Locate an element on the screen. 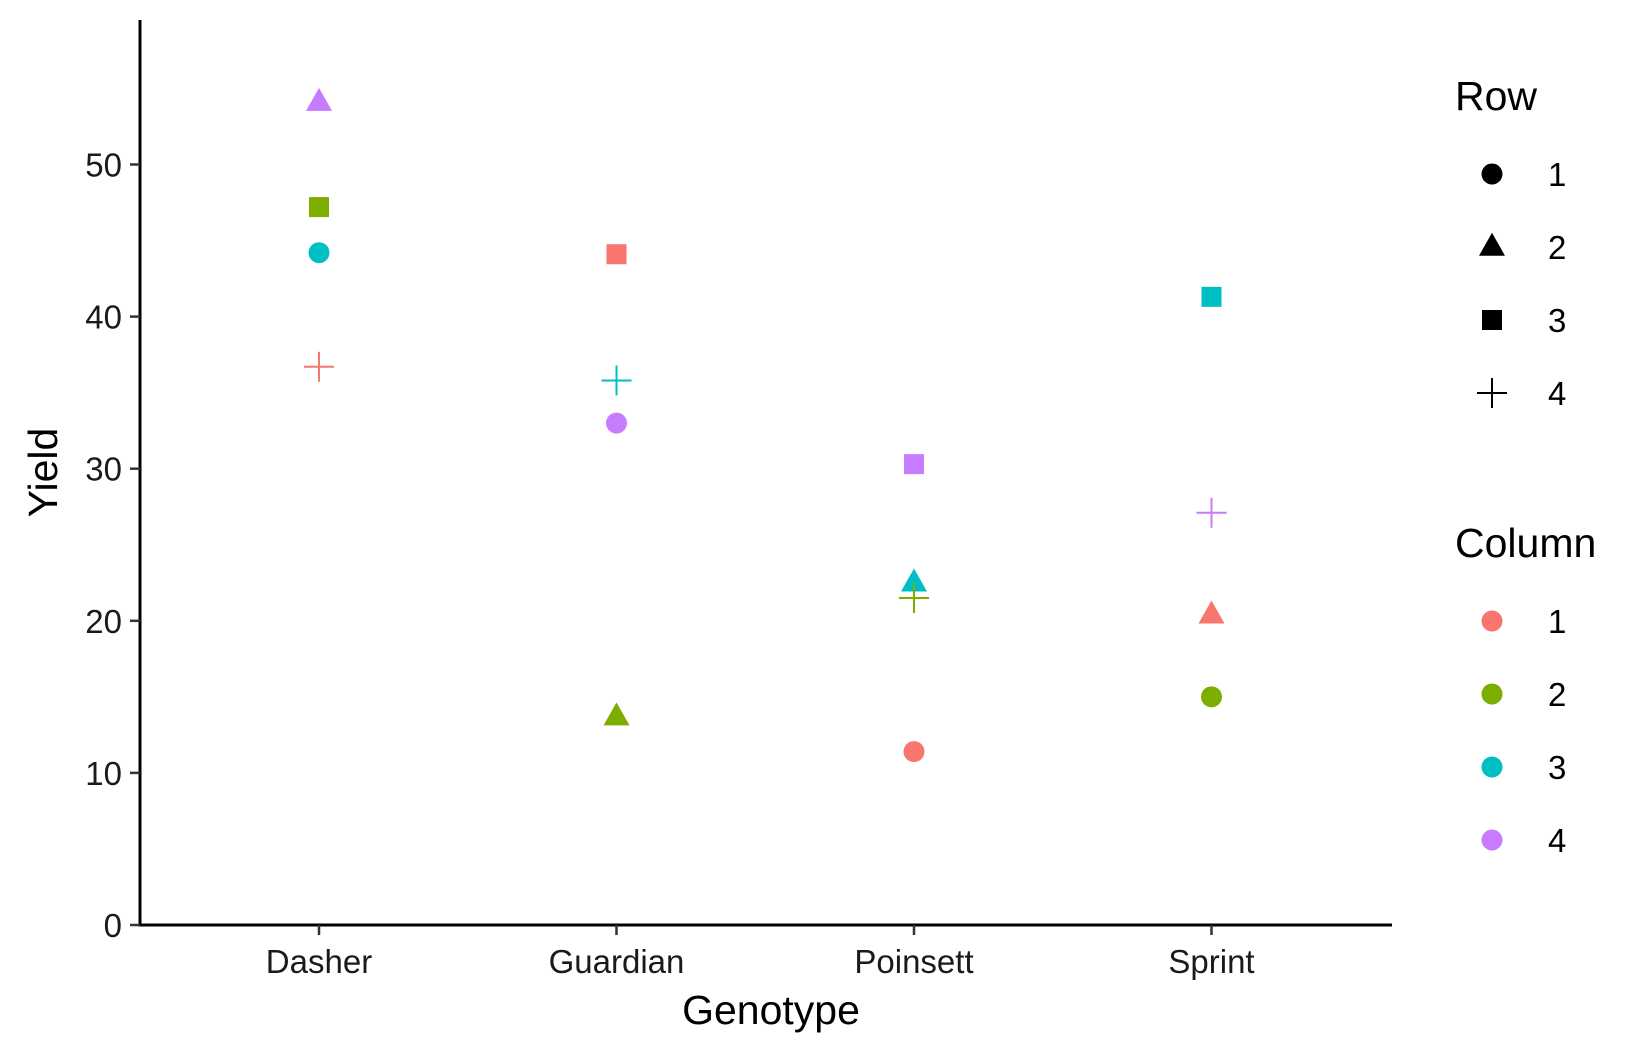 Image resolution: width=1650 pixels, height=1050 pixels. point-guardian-row2-col2 is located at coordinates (616, 714).